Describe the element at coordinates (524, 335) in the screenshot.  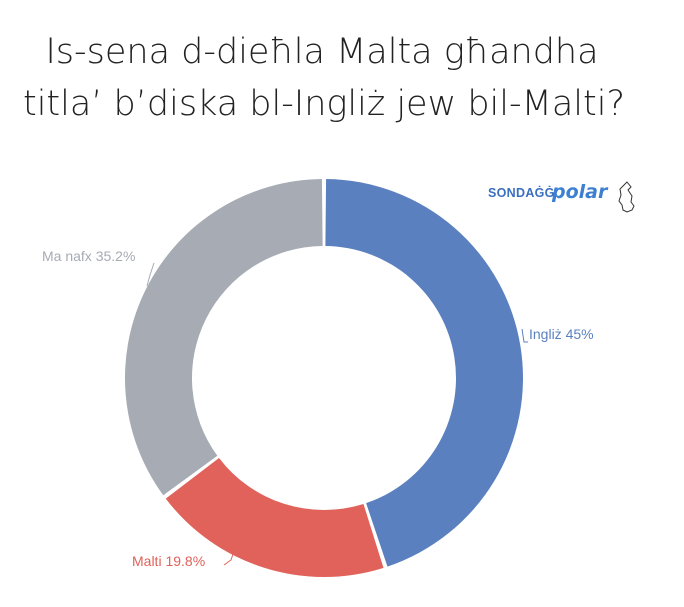
I see `leader-line-ingliz` at that location.